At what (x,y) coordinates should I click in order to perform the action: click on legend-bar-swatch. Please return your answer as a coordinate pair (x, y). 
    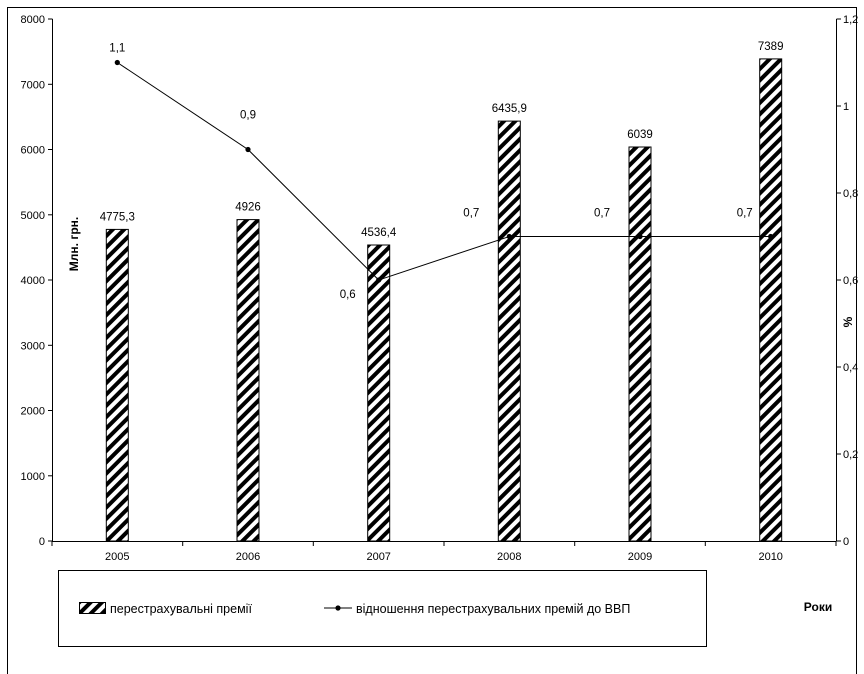
    Looking at the image, I should click on (92, 608).